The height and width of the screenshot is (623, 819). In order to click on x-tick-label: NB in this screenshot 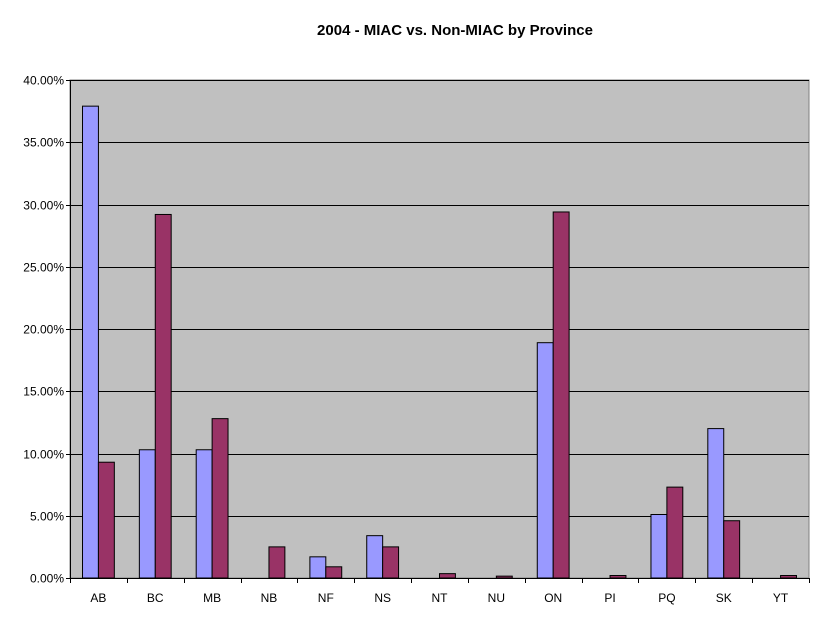, I will do `click(269, 598)`.